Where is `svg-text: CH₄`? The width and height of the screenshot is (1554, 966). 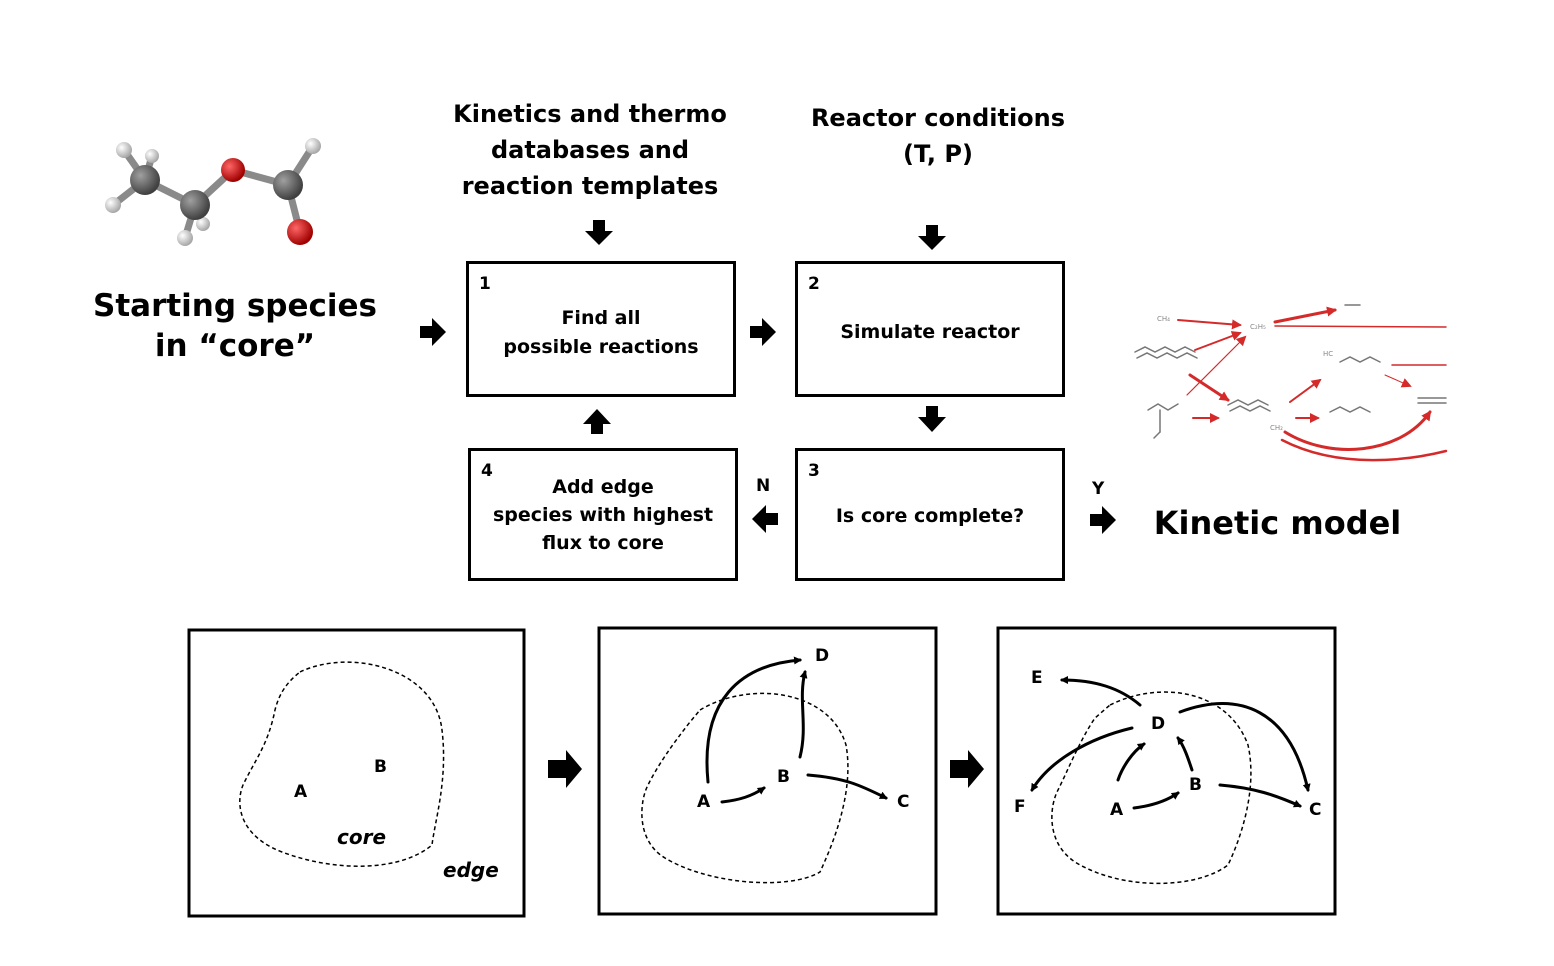 svg-text: CH₄ is located at coordinates (1163, 319).